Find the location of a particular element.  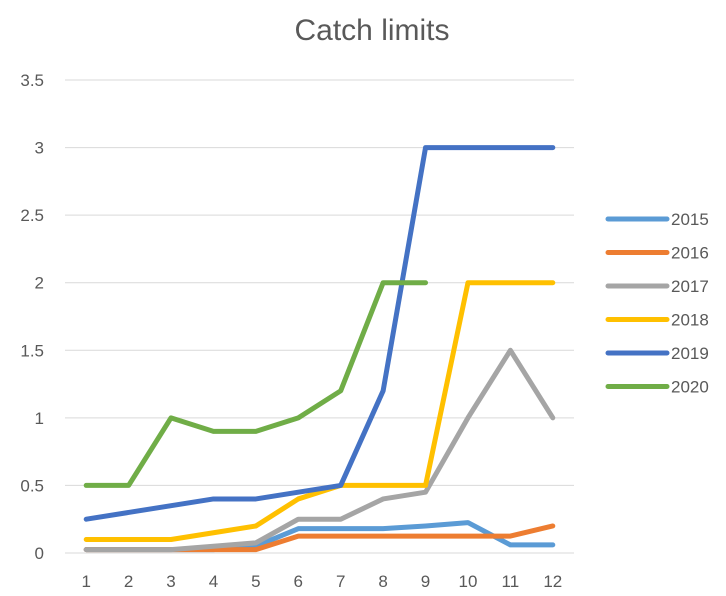

x-tick-label: 7 is located at coordinates (340, 581).